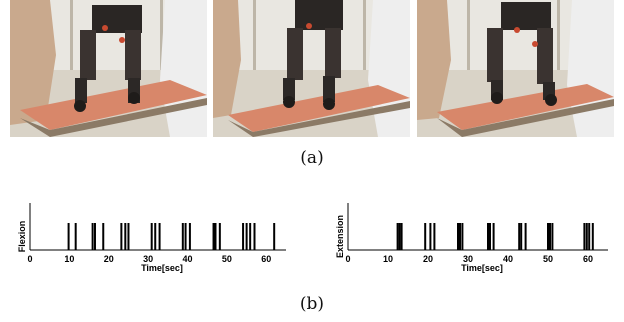 The height and width of the screenshot is (322, 624). What do you see at coordinates (151, 238) in the screenshot?
I see `flexion-plot: 0 10 20 30 40 50 60 Time[sec] Flexion` at bounding box center [151, 238].